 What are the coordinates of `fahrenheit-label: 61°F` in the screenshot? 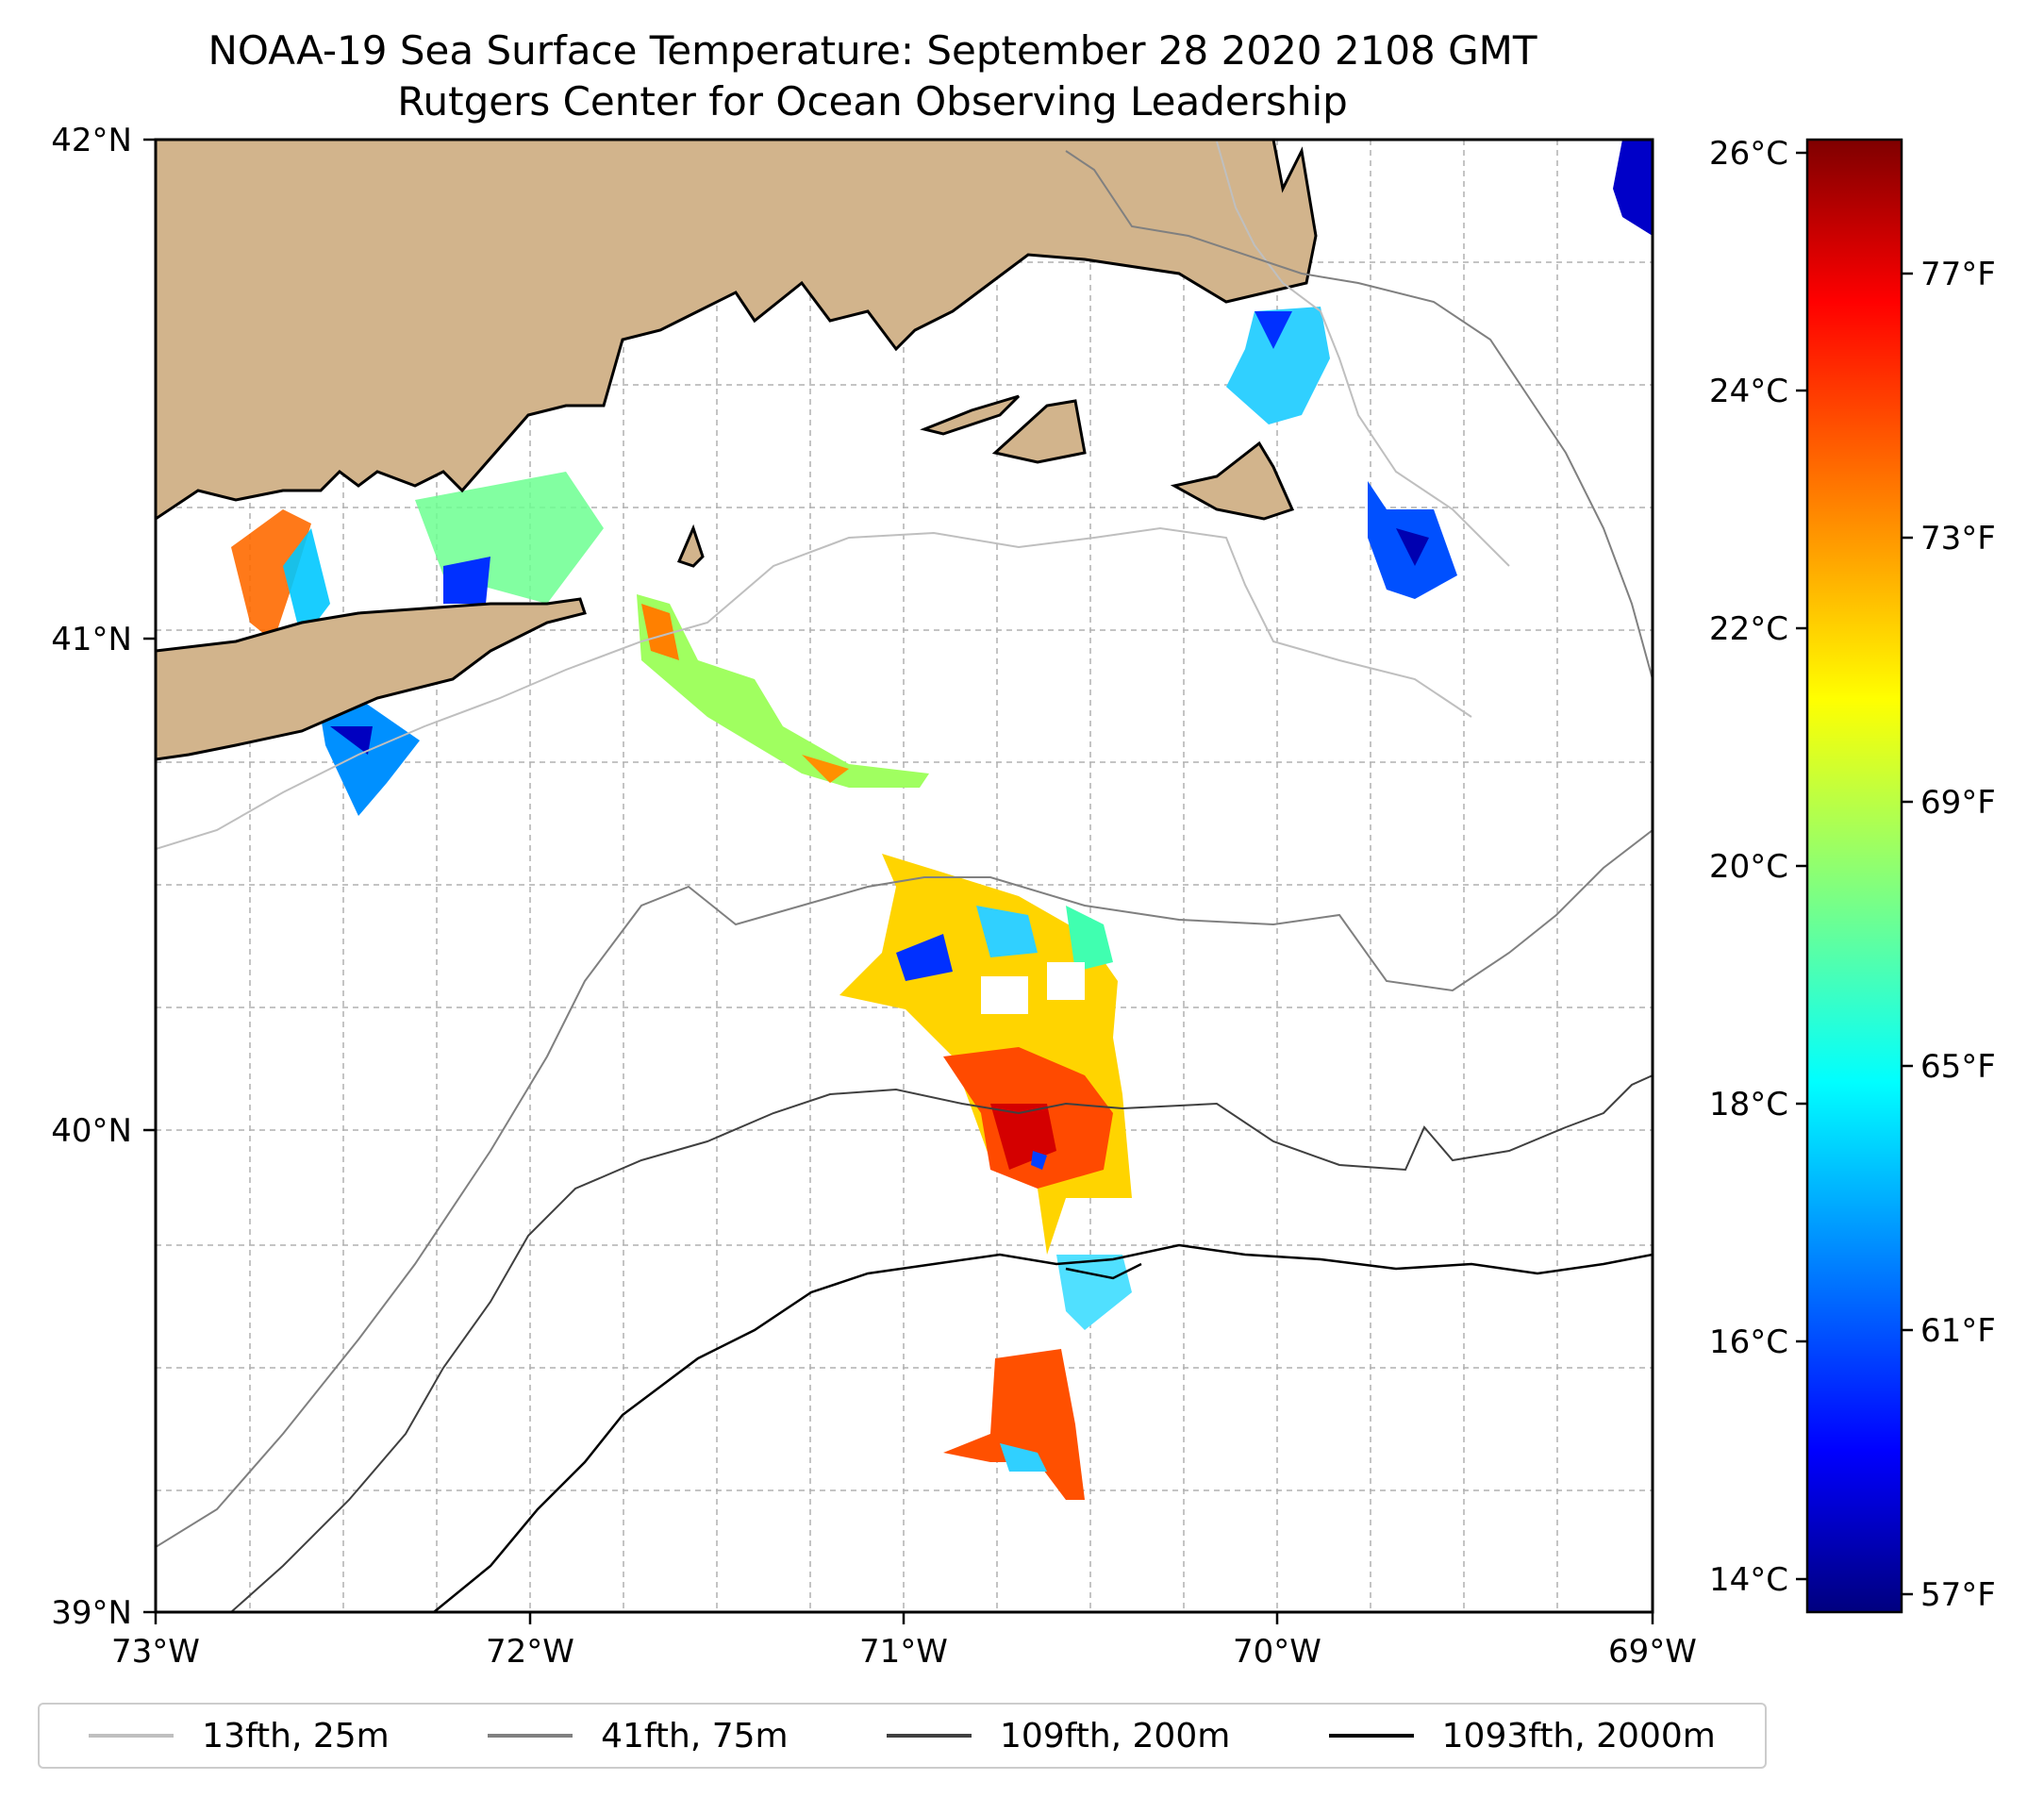 It's located at (1958, 1331).